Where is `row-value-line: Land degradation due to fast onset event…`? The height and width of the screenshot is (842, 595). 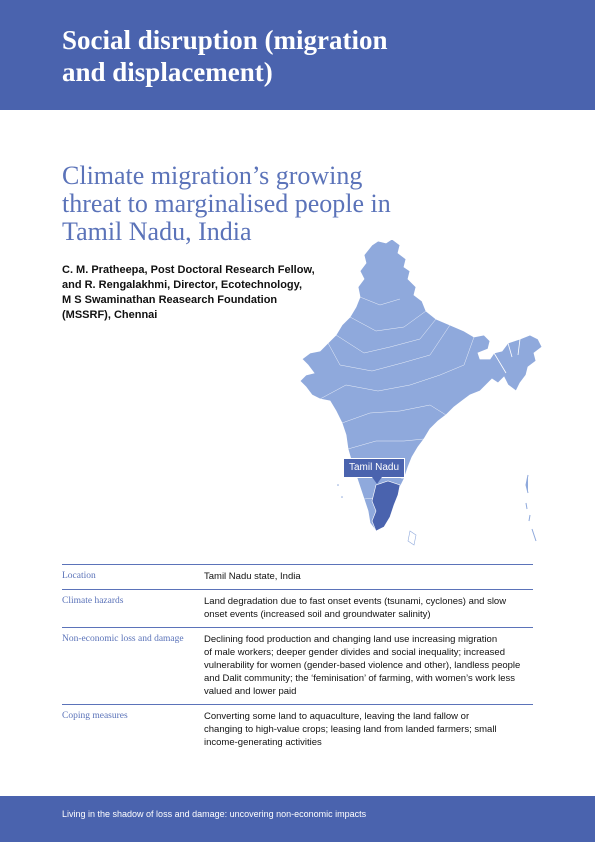
row-value-line: Land degradation due to fast onset event… is located at coordinates (355, 601).